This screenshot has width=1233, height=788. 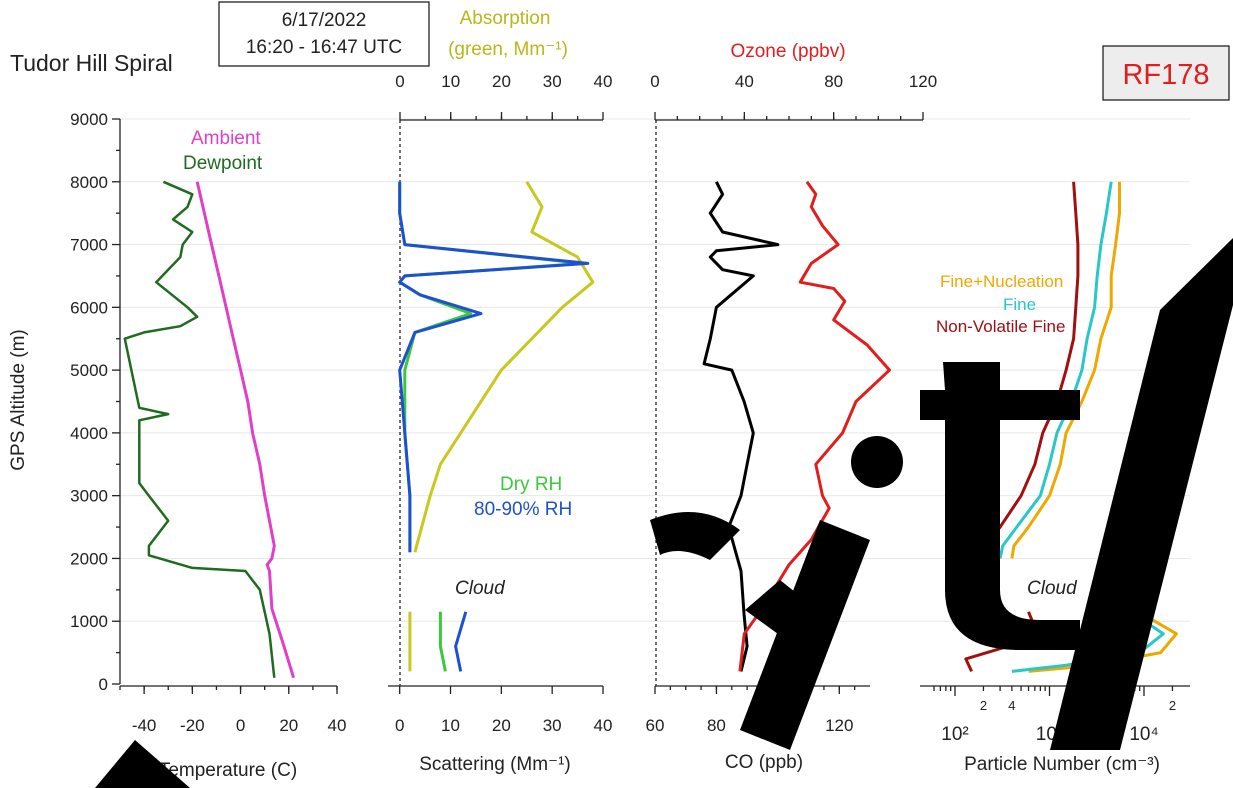 What do you see at coordinates (501, 81) in the screenshot?
I see `absorption-top-tick-label: 20` at bounding box center [501, 81].